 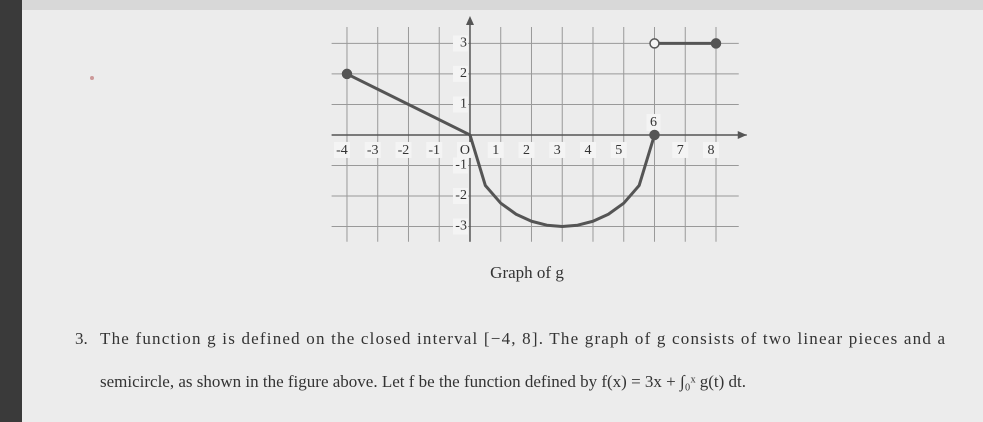 I want to click on x-tick-label: -4, so click(x=342, y=150).